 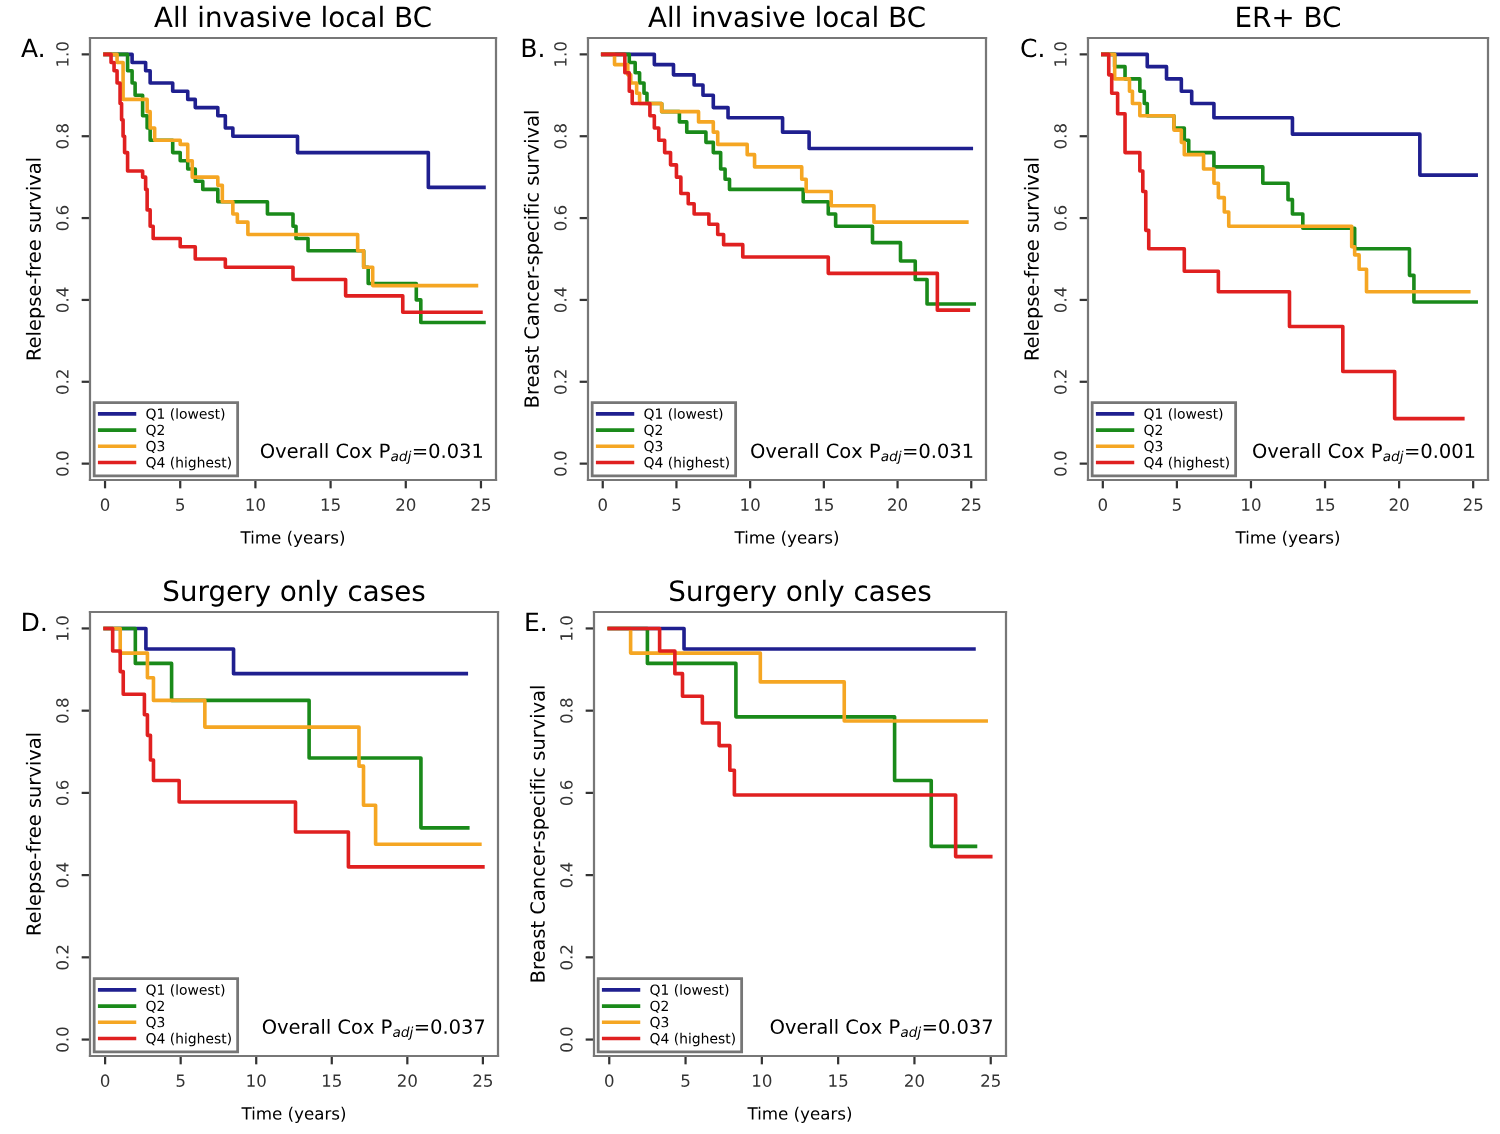 I want to click on text: D., so click(x=34, y=621).